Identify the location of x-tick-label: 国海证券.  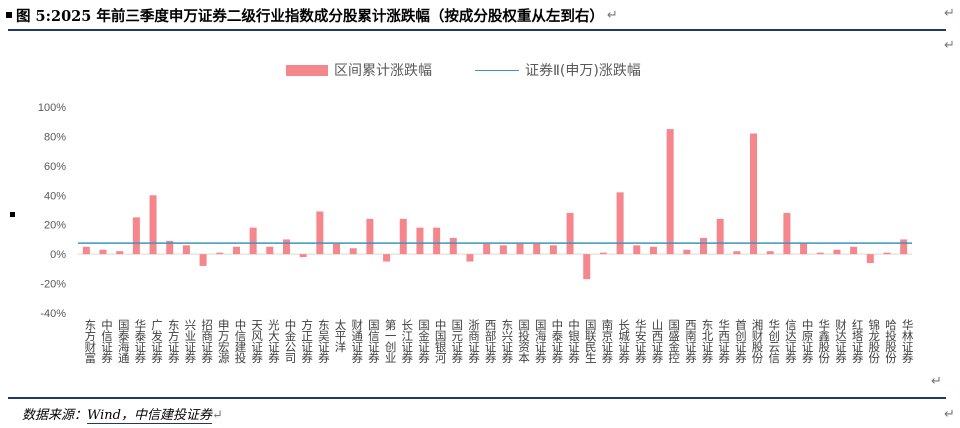
(541, 341).